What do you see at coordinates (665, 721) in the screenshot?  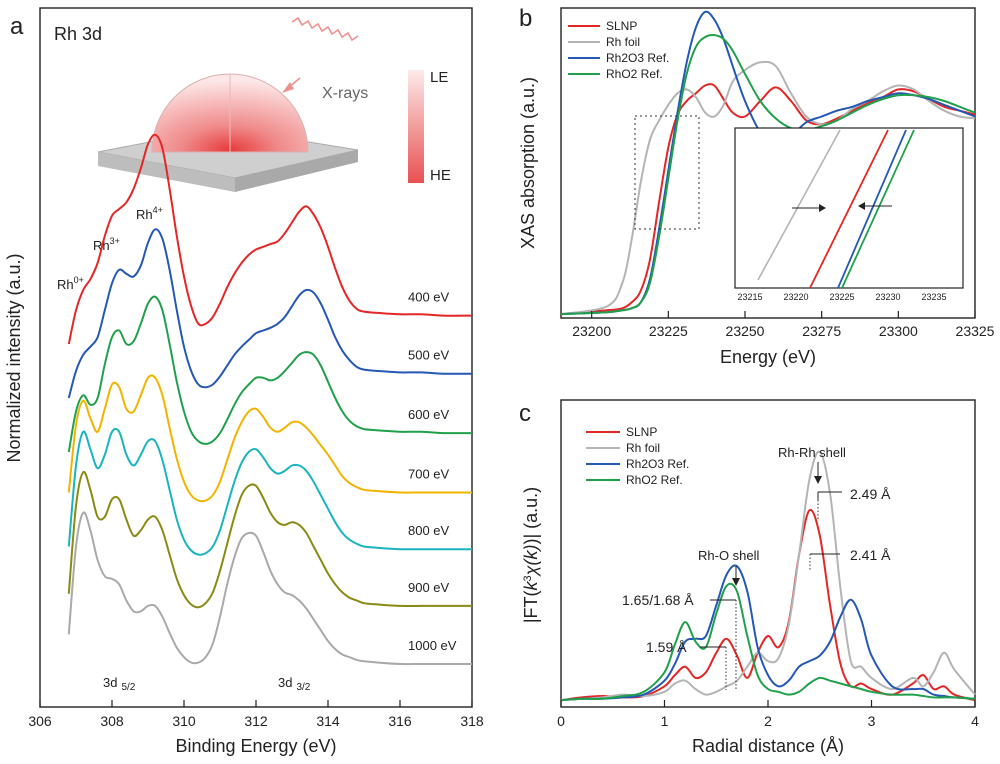 I see `panel-c-xtick-label: 1` at bounding box center [665, 721].